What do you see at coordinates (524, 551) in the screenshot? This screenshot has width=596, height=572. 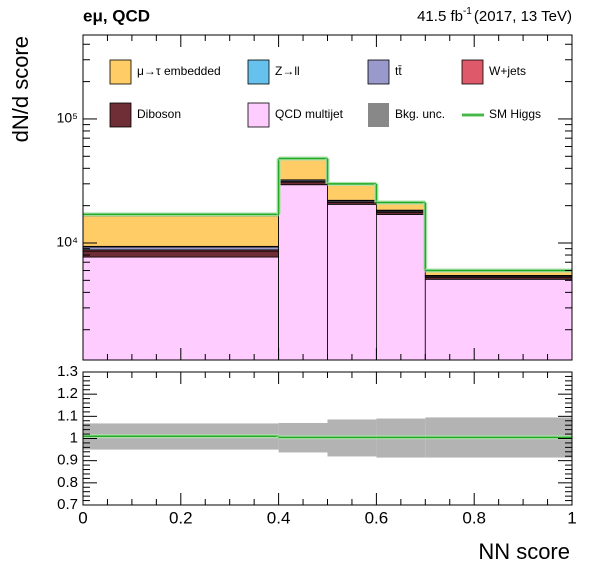 I see `x-axis-label: NN score` at bounding box center [524, 551].